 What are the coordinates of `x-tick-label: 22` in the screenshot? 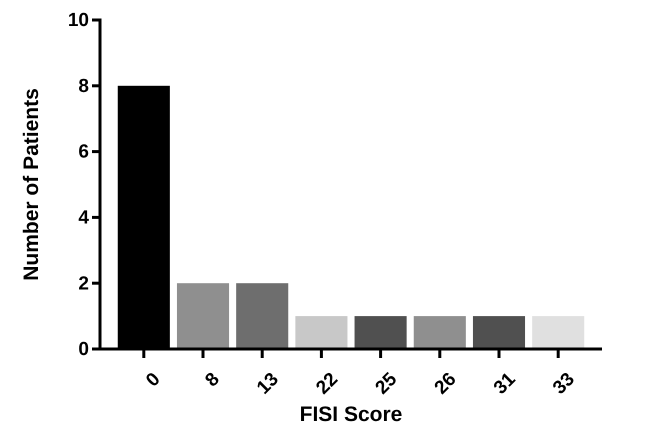 It's located at (327, 383).